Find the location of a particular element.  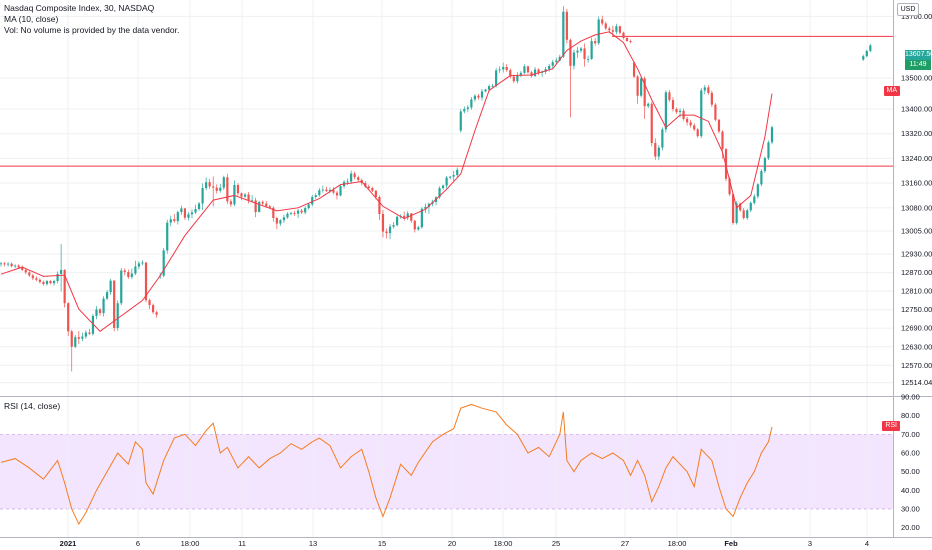

price-axis-label: 12810.00 is located at coordinates (916, 291).